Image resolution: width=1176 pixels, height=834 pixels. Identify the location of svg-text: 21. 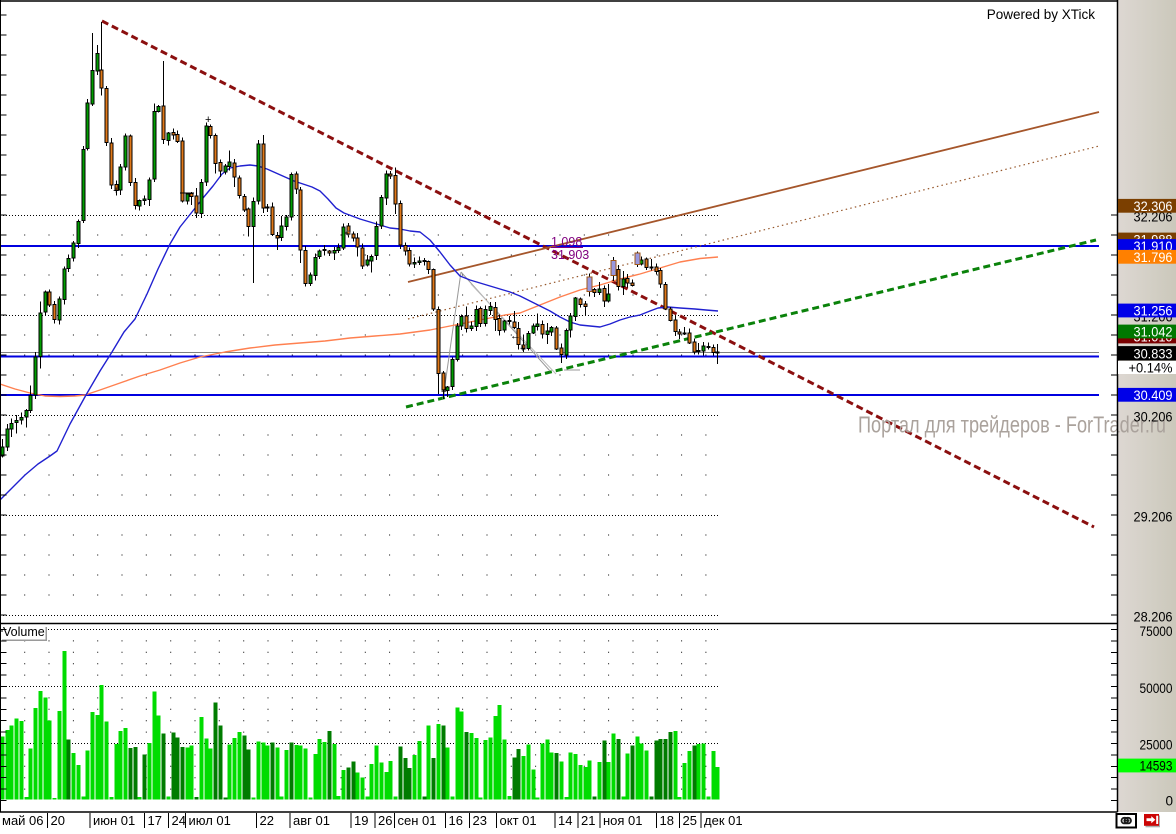
(588, 820).